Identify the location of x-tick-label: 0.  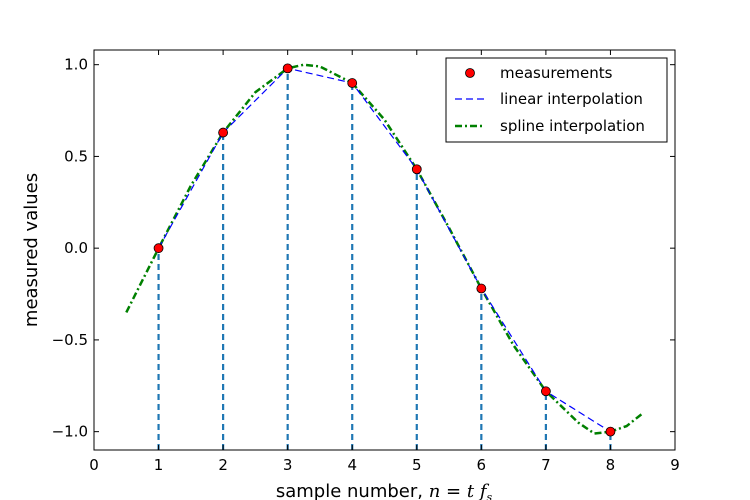
(94, 465).